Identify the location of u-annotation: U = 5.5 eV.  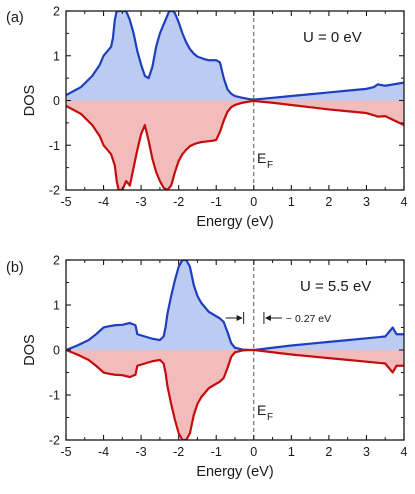
(335, 286).